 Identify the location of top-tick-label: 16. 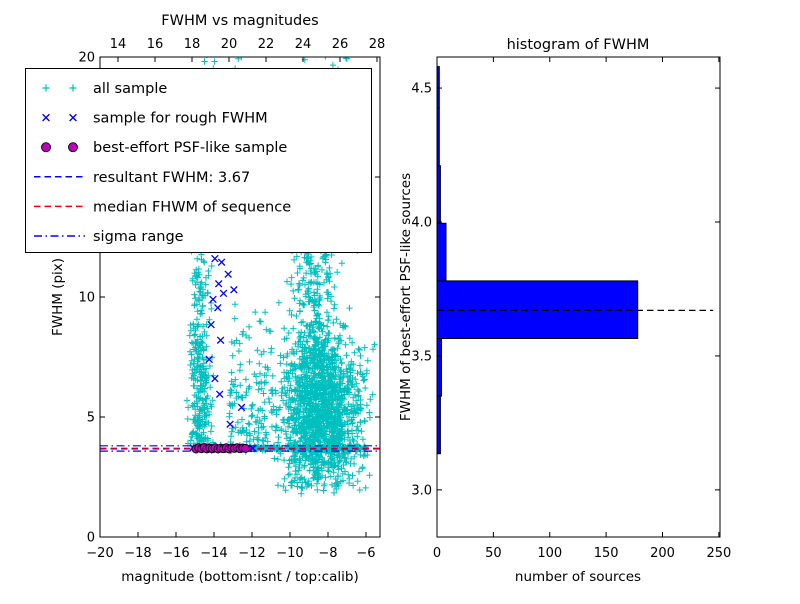
(155, 44).